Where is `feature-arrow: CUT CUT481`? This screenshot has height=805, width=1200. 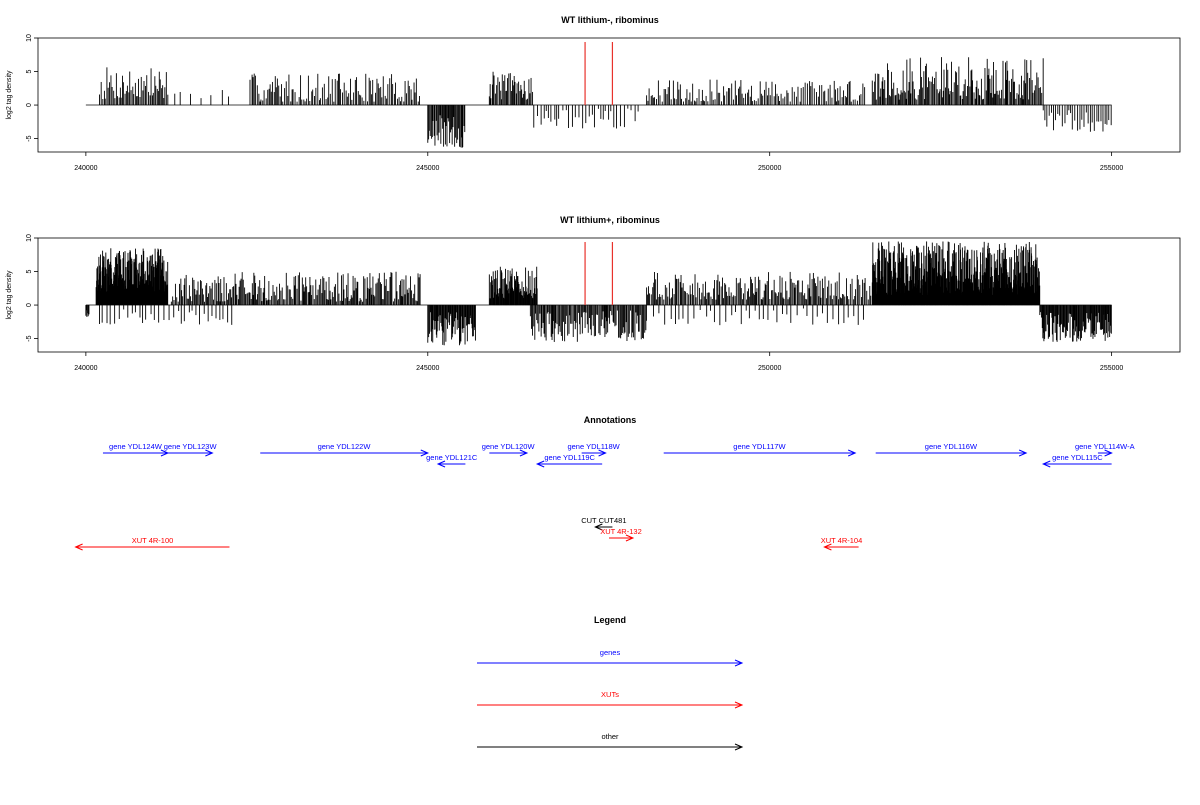 feature-arrow: CUT CUT481 is located at coordinates (604, 523).